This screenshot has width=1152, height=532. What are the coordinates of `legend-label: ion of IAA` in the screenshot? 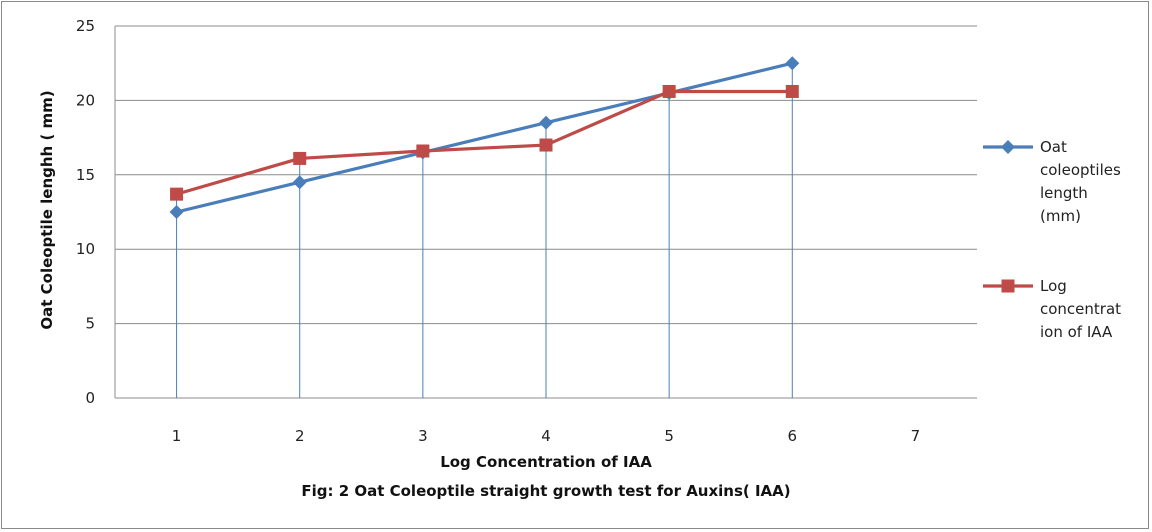 It's located at (1076, 332).